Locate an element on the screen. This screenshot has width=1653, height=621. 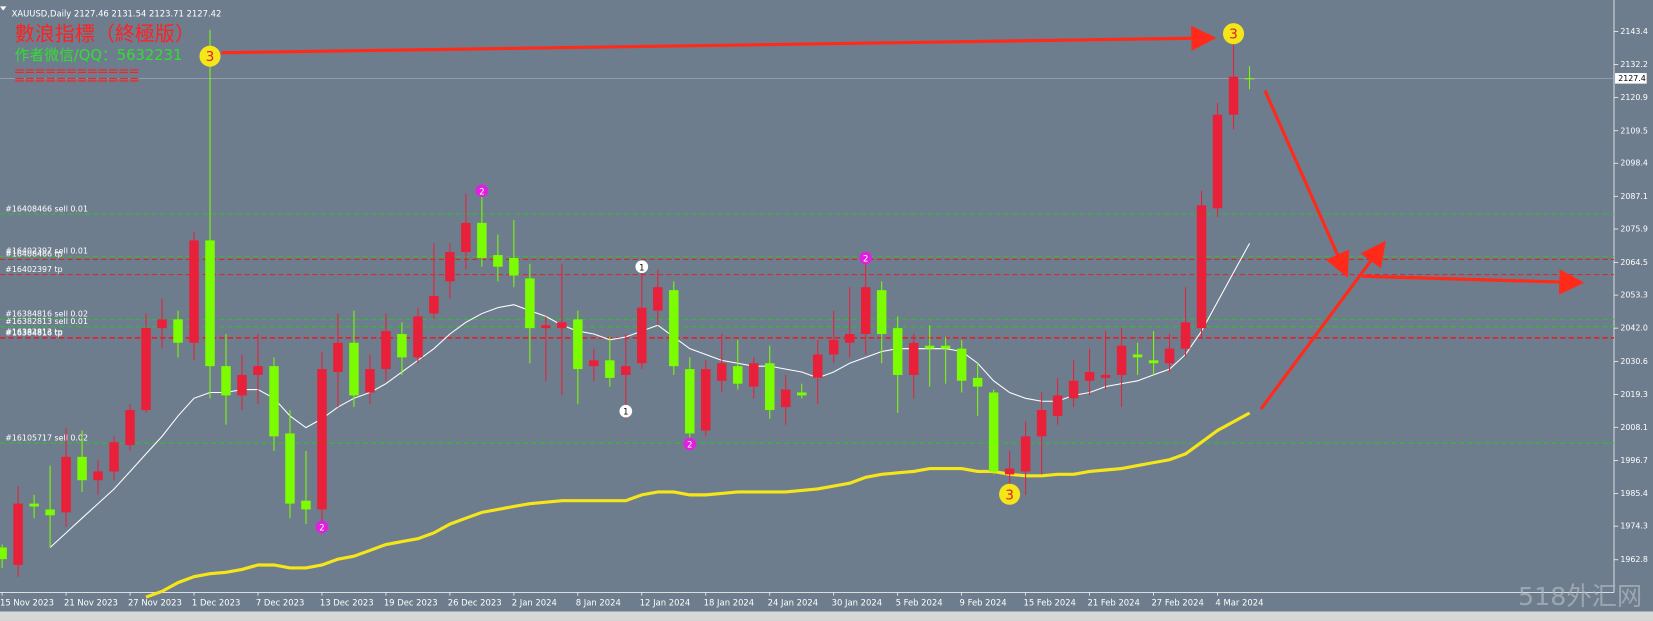
y-tick-label: 1962.8 is located at coordinates (1634, 559).